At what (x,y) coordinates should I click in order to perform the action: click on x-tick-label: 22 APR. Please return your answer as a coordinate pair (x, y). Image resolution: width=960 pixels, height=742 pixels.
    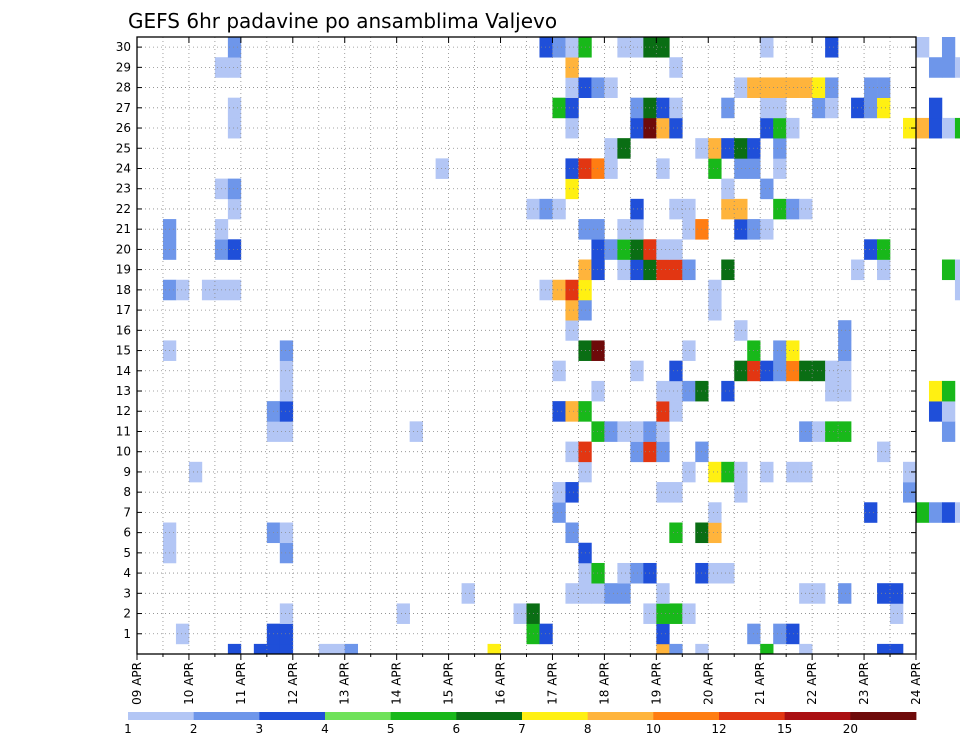
    Looking at the image, I should click on (812, 683).